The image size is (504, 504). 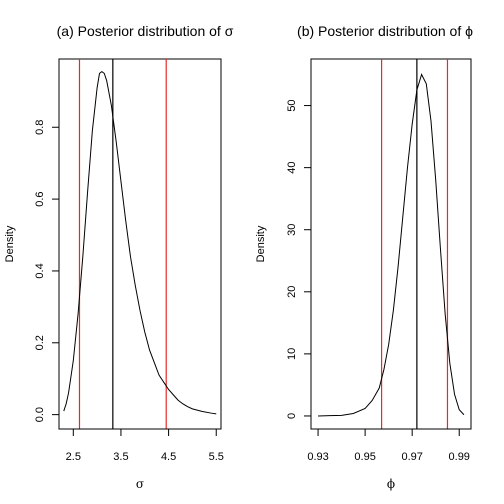 I want to click on y-tick-label: 0.8, so click(x=40, y=127).